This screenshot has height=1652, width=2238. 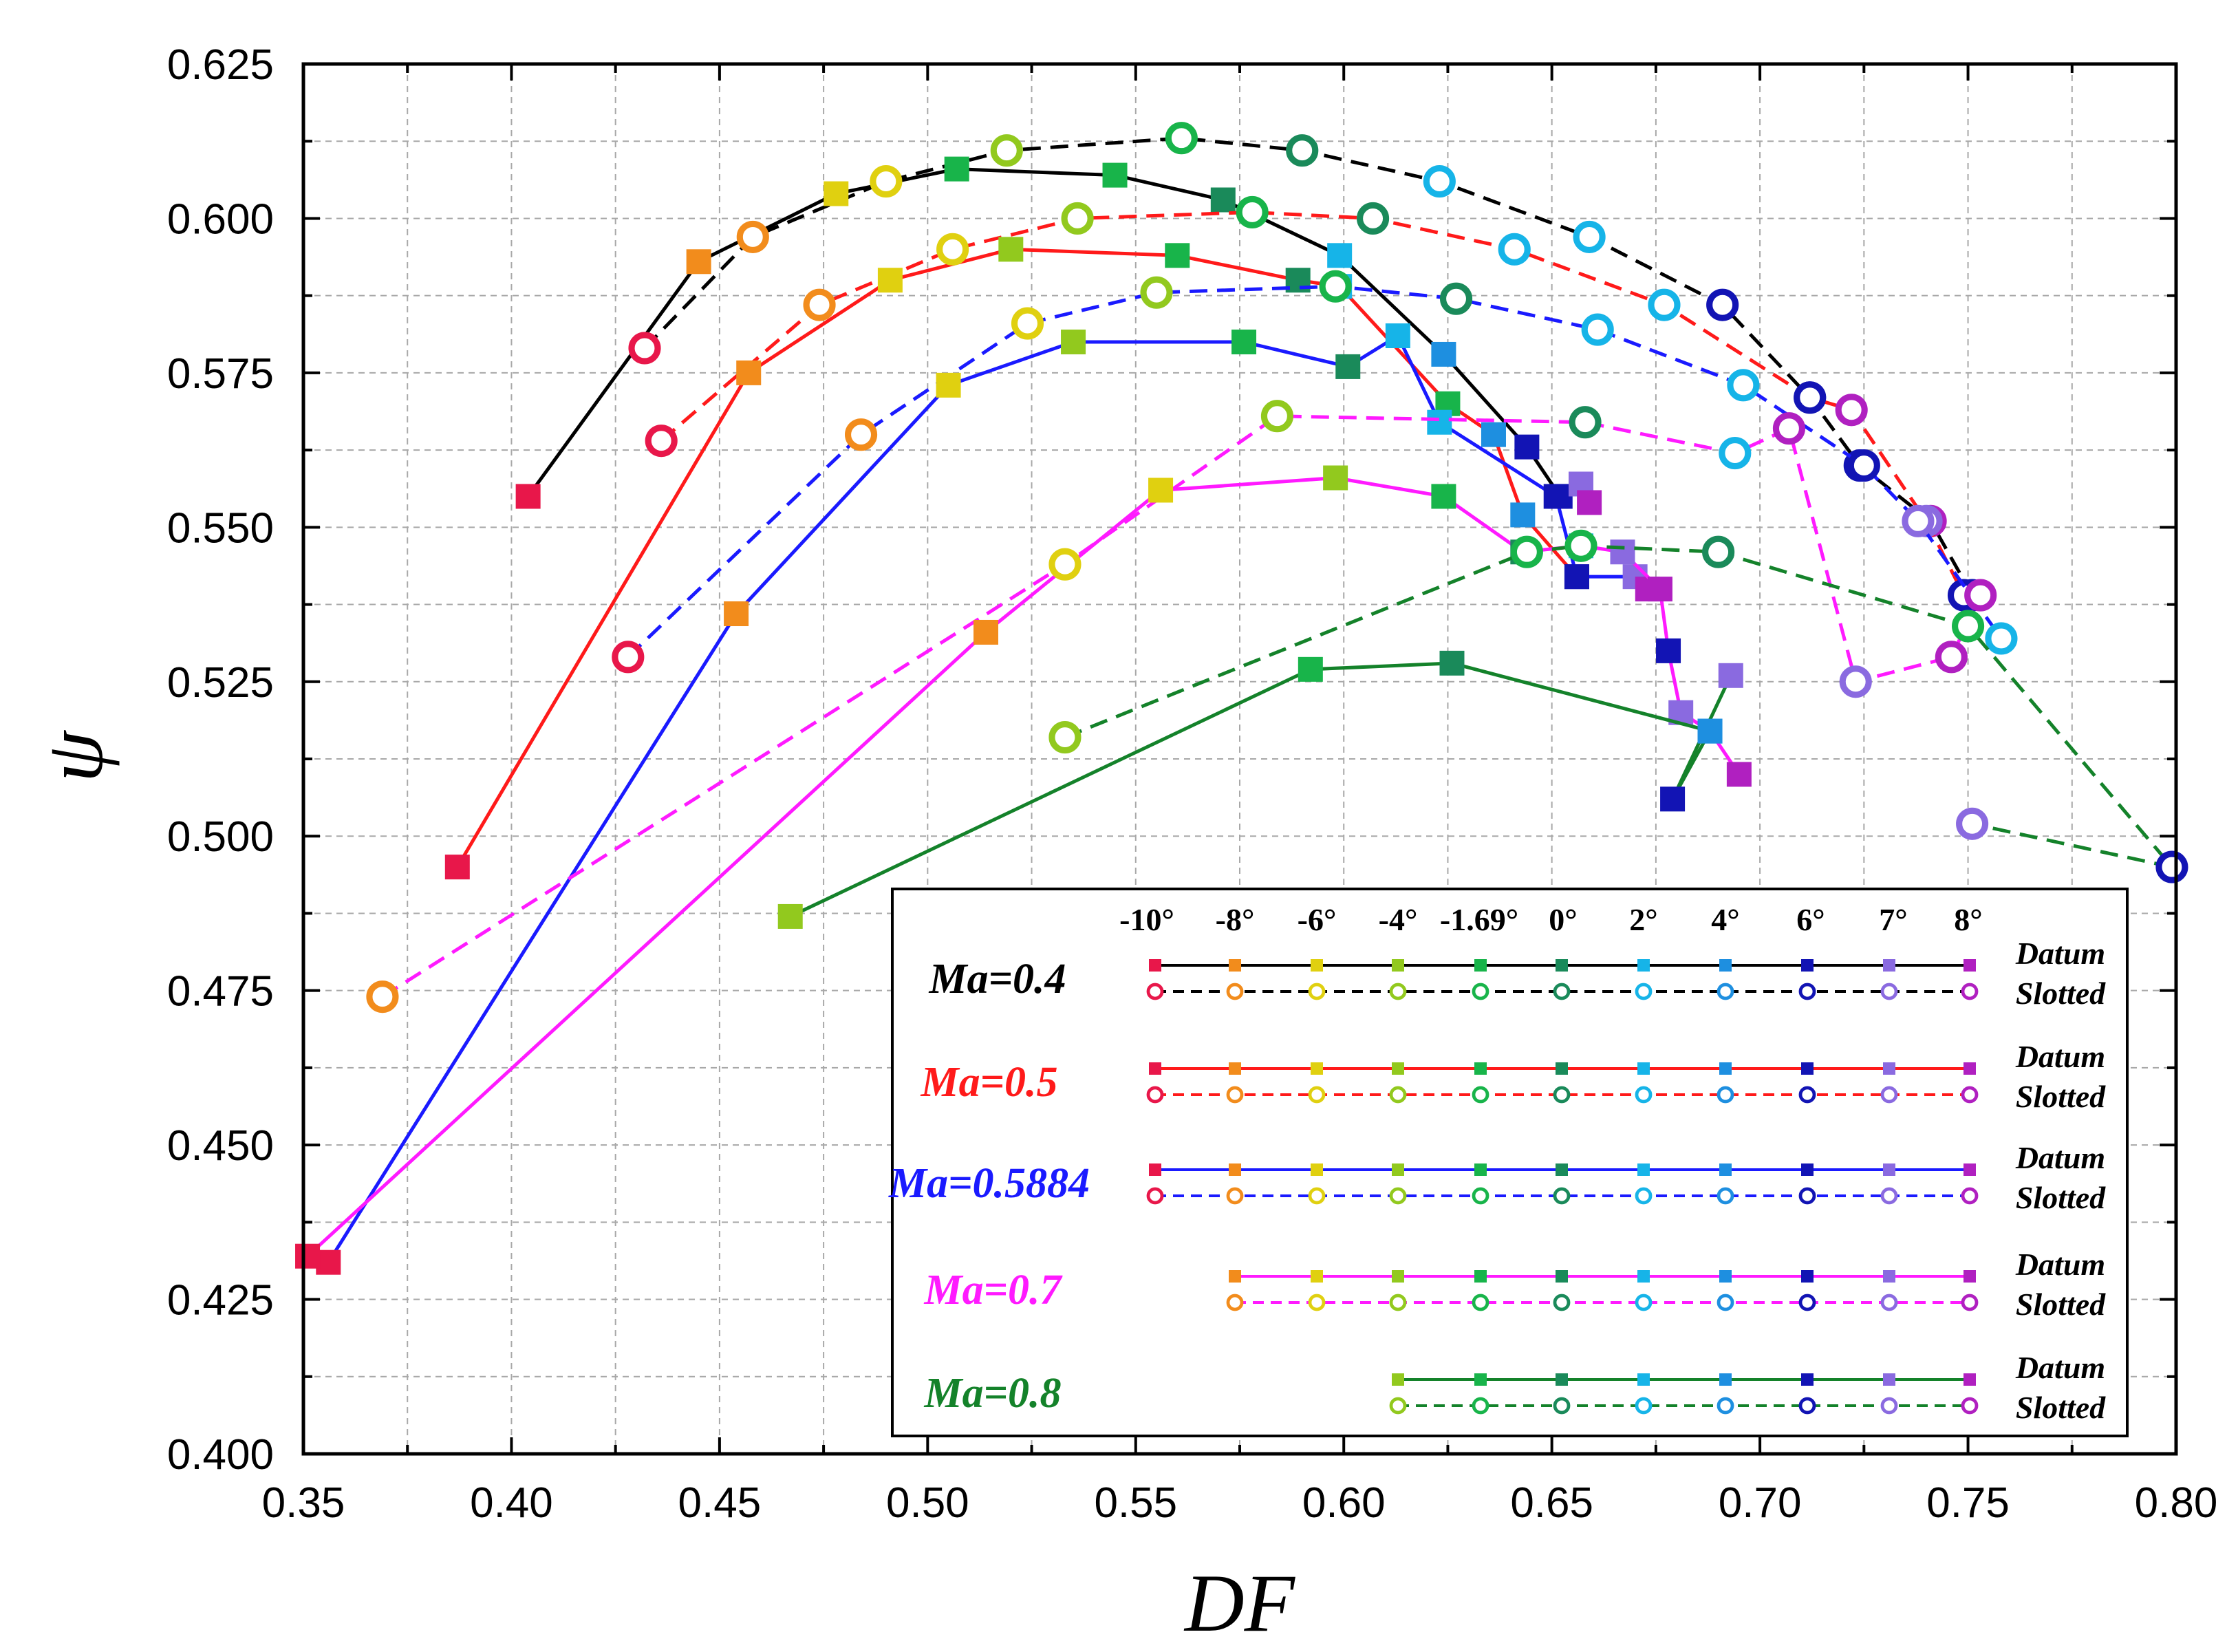 I want to click on x-tick-label: 0.80, so click(x=2176, y=1503).